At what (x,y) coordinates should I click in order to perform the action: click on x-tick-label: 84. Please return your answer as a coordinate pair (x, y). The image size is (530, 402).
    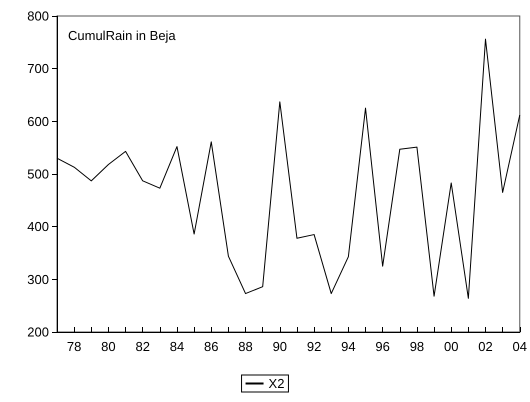
    Looking at the image, I should click on (177, 346).